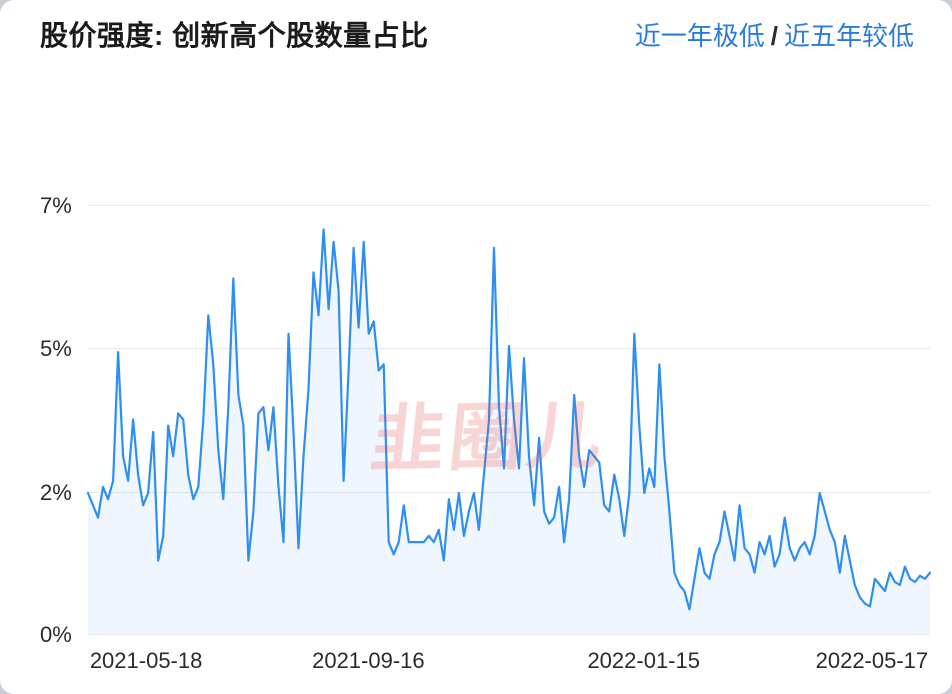  I want to click on y-axis-label-0: 0%, so click(56, 634).